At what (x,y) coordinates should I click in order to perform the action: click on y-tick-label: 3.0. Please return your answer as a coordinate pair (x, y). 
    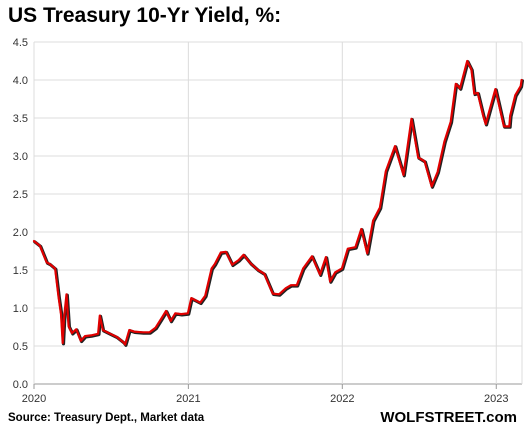
    Looking at the image, I should click on (20, 157).